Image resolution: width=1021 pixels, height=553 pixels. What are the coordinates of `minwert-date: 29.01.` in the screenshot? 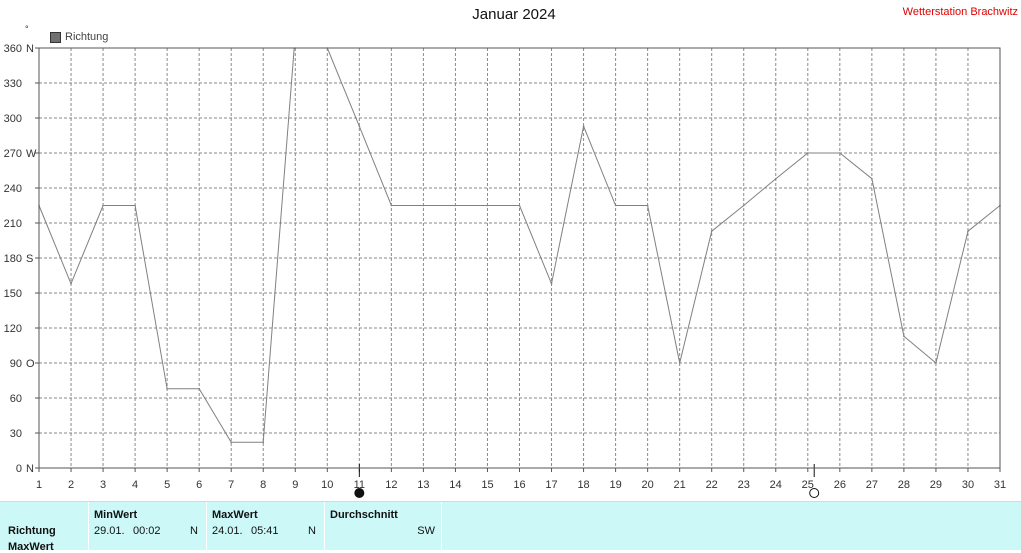 It's located at (109, 531).